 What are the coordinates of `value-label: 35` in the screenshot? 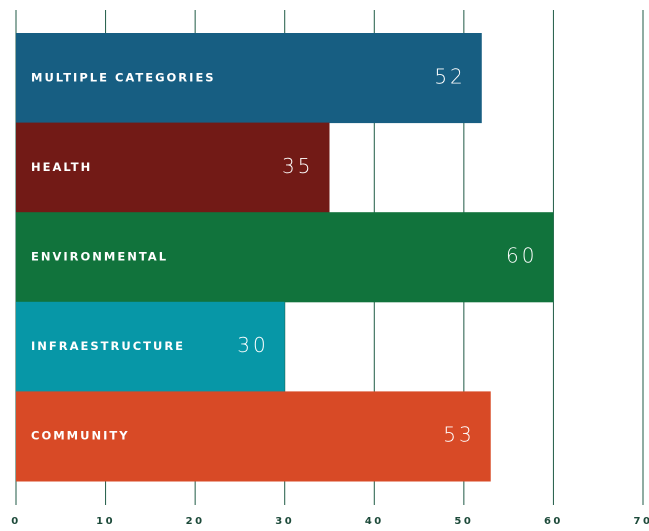 It's located at (297, 166).